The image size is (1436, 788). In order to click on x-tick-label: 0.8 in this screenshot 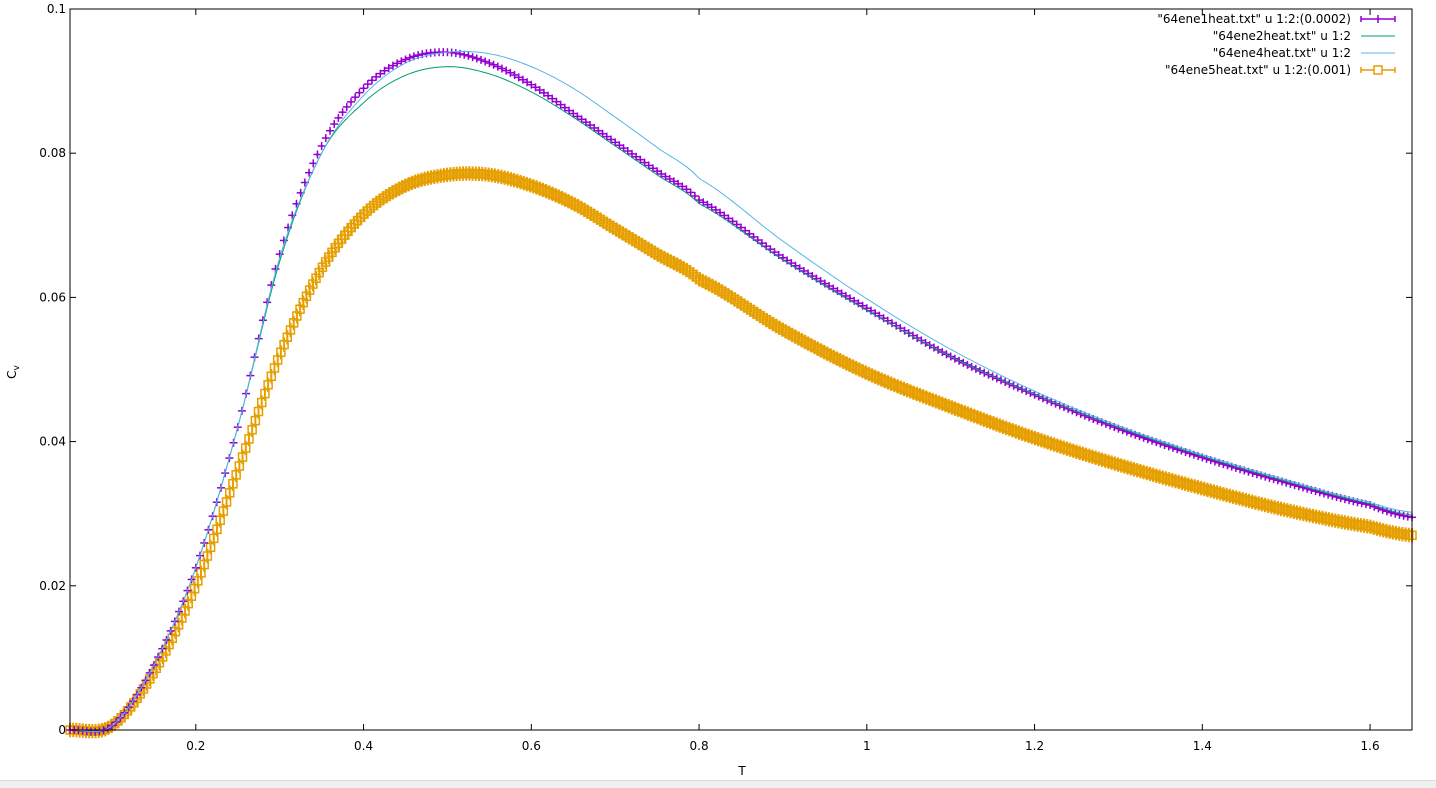, I will do `click(699, 746)`.